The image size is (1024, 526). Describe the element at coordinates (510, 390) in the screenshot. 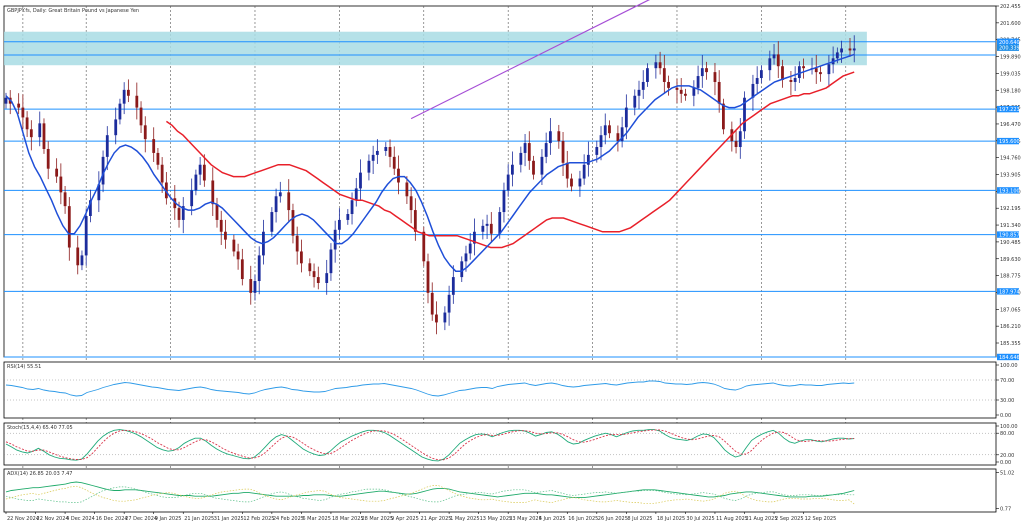

I see `rsi-panel: RSI(14) 55.51 100.00 70.00 30.00 0.00` at that location.